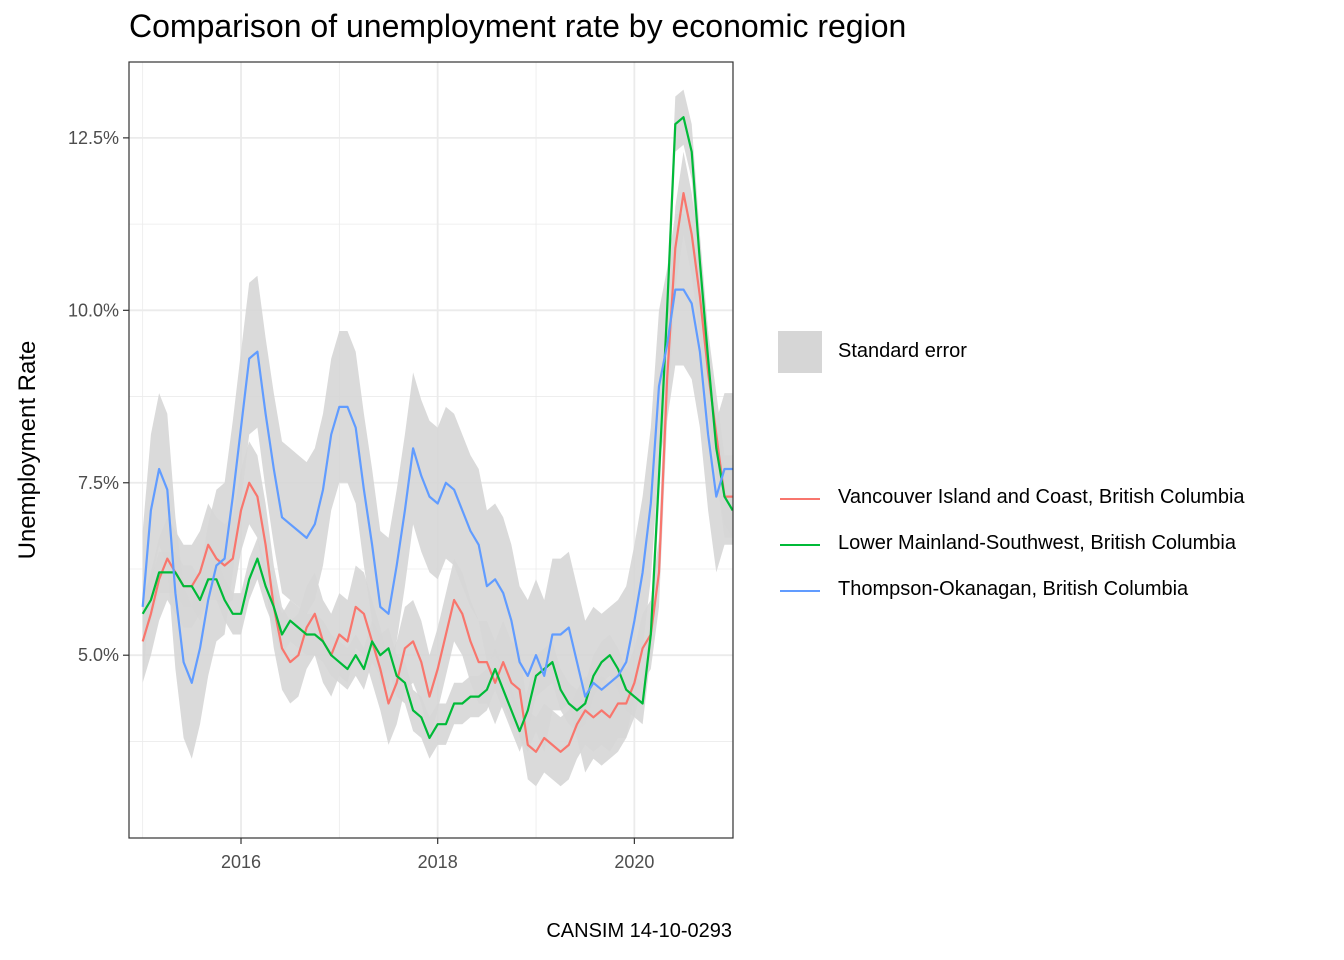 The image size is (1344, 960). I want to click on legend-key-vancouver-island, so click(800, 499).